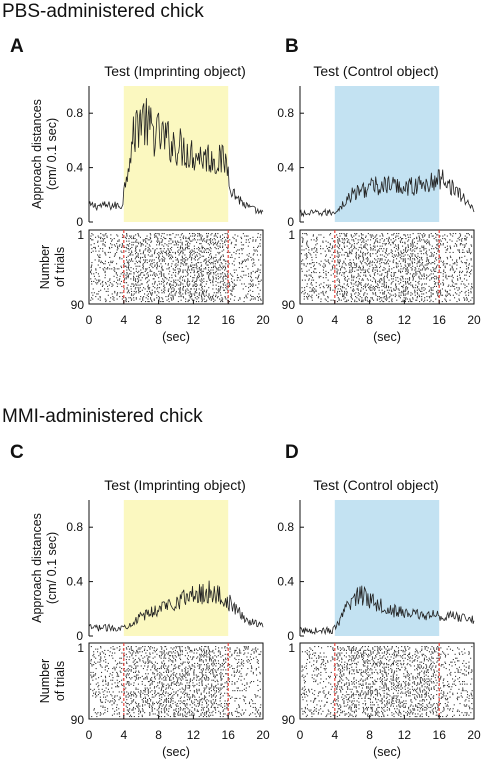 The height and width of the screenshot is (761, 484). What do you see at coordinates (405, 320) in the screenshot?
I see `x-tick-label: 12` at bounding box center [405, 320].